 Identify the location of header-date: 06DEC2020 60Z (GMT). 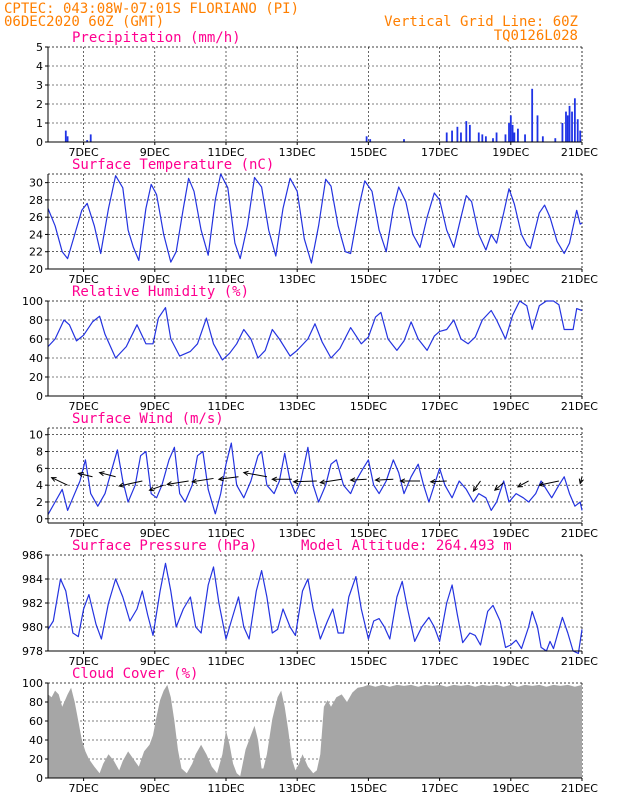
(84, 22).